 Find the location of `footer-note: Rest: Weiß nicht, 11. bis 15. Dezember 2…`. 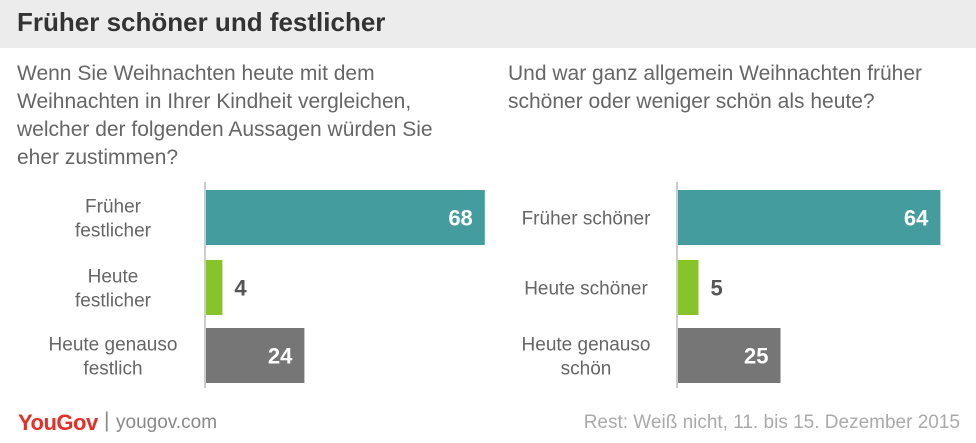

footer-note: Rest: Weiß nicht, 11. bis 15. Dezember 2… is located at coordinates (771, 422).